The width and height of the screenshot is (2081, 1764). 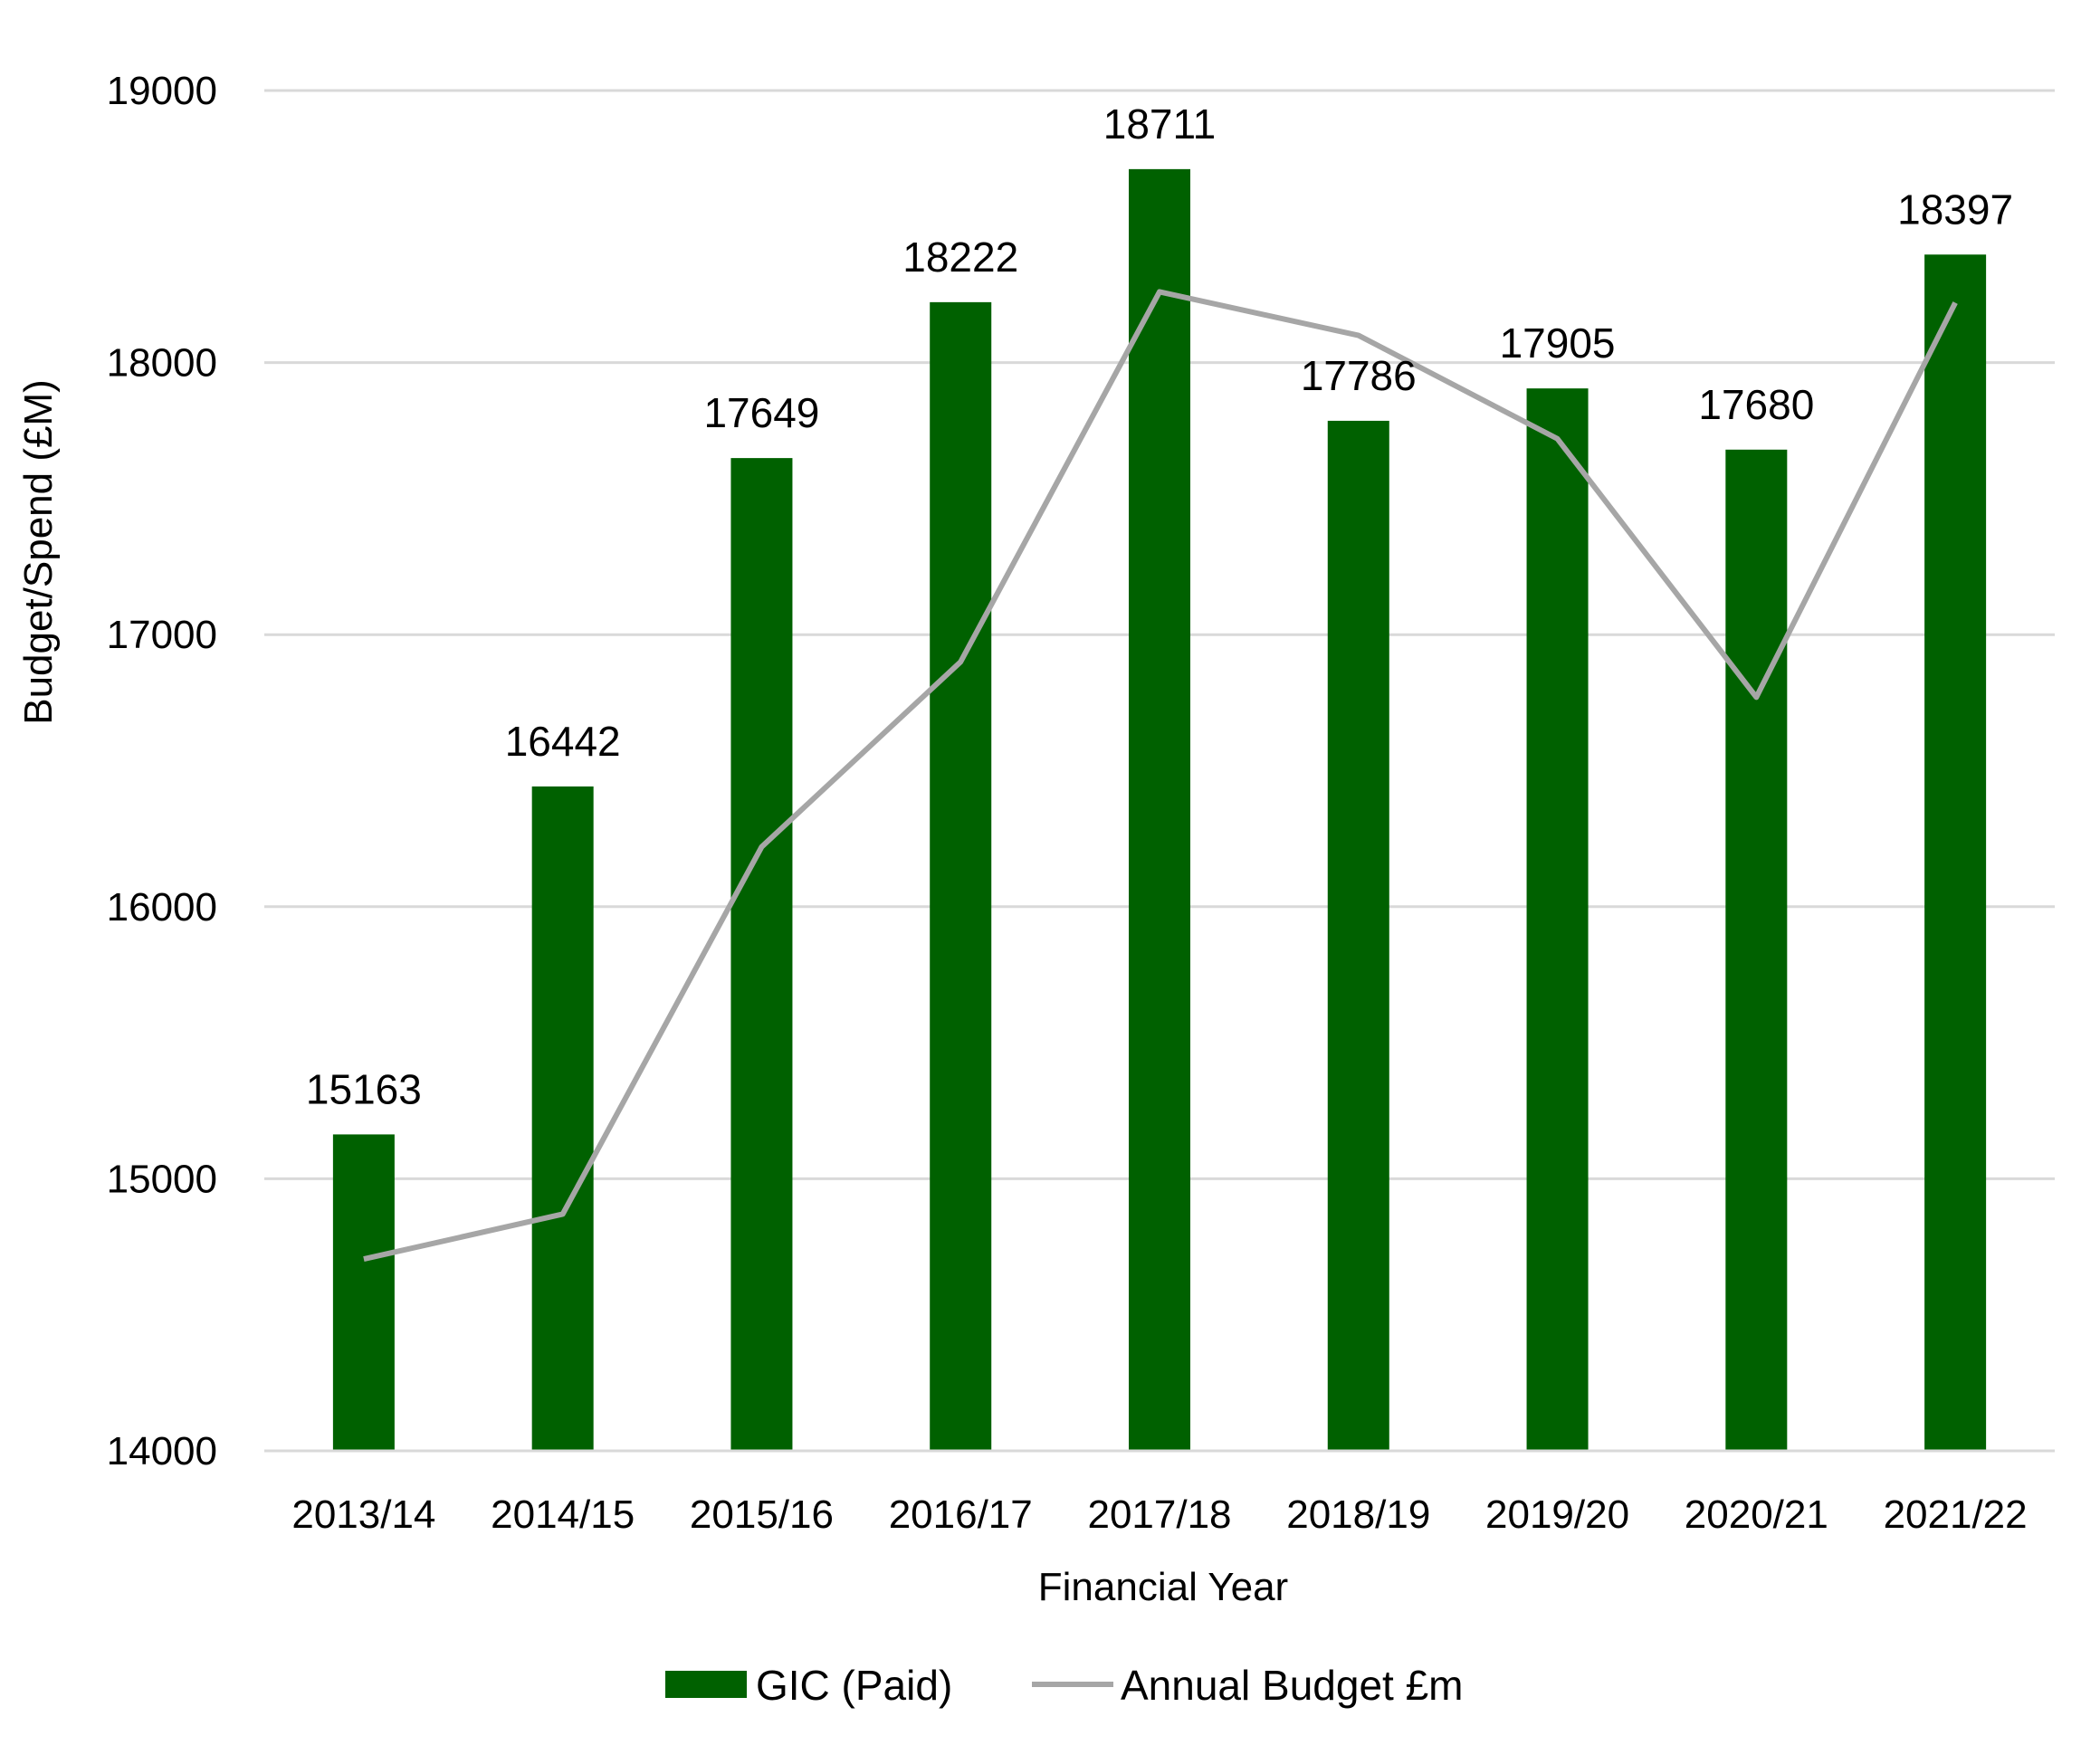 I want to click on y-tick-label-14000: 14000, so click(x=162, y=1451).